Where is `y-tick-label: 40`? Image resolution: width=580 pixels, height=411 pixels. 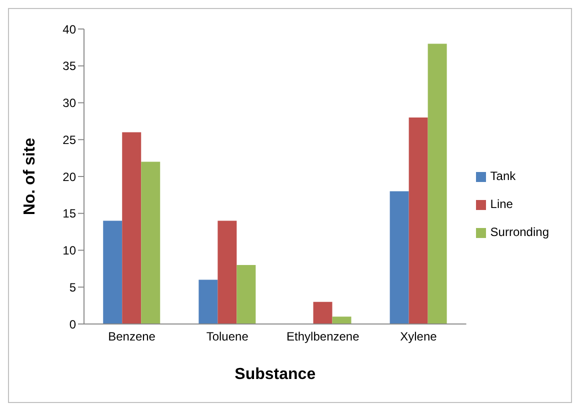 y-tick-label: 40 is located at coordinates (69, 29).